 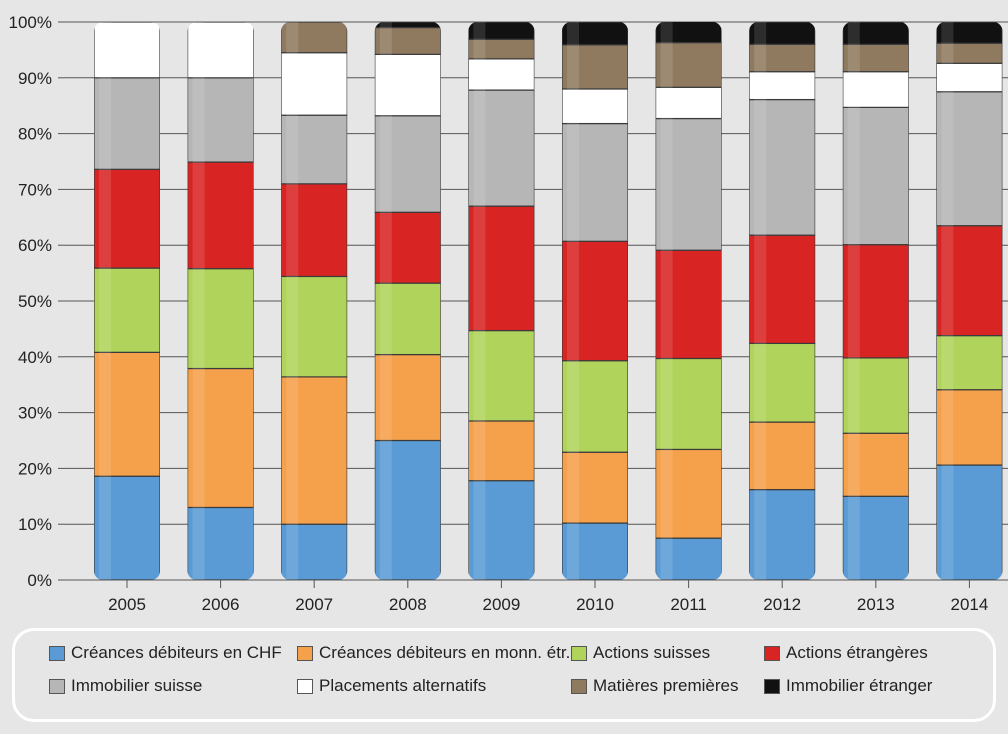 I want to click on legend-item-immobilier-suisse: Immobilier suisse, so click(x=173, y=686).